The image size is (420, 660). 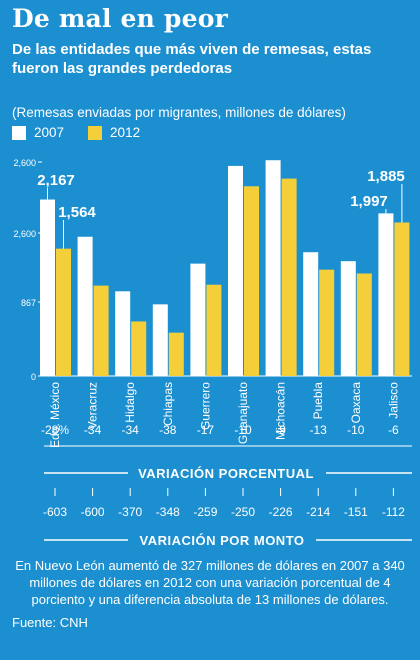 What do you see at coordinates (28, 303) in the screenshot?
I see `y-tick-label: 867` at bounding box center [28, 303].